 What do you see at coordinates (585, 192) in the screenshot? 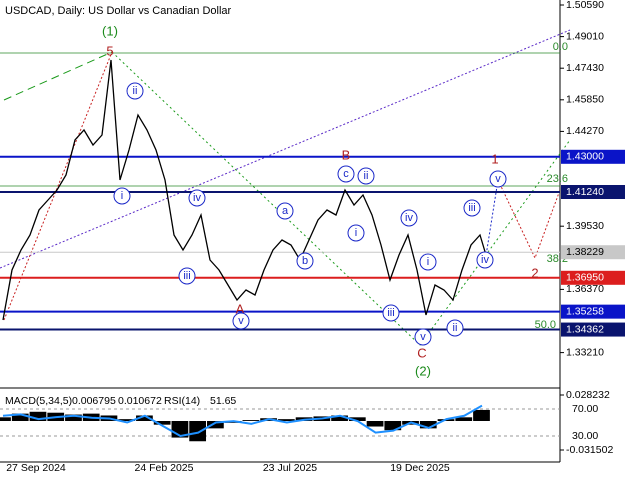
I see `level-label: 1.41240` at bounding box center [585, 192].